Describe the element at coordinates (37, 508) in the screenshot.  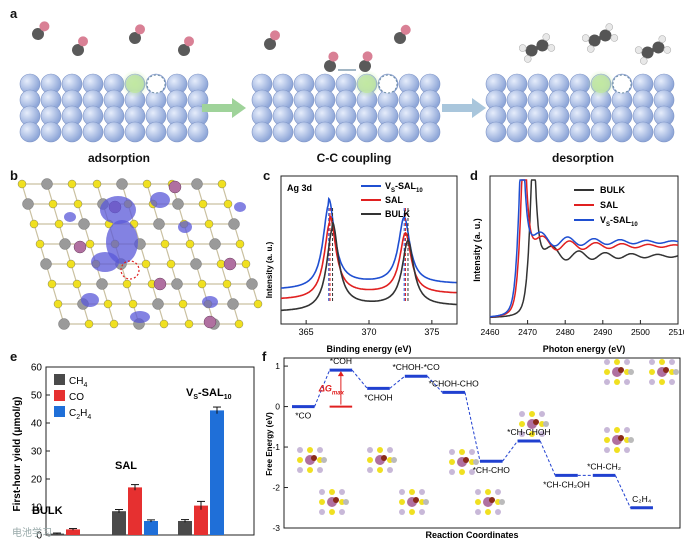
I see `y-tick-label: 10` at that location.